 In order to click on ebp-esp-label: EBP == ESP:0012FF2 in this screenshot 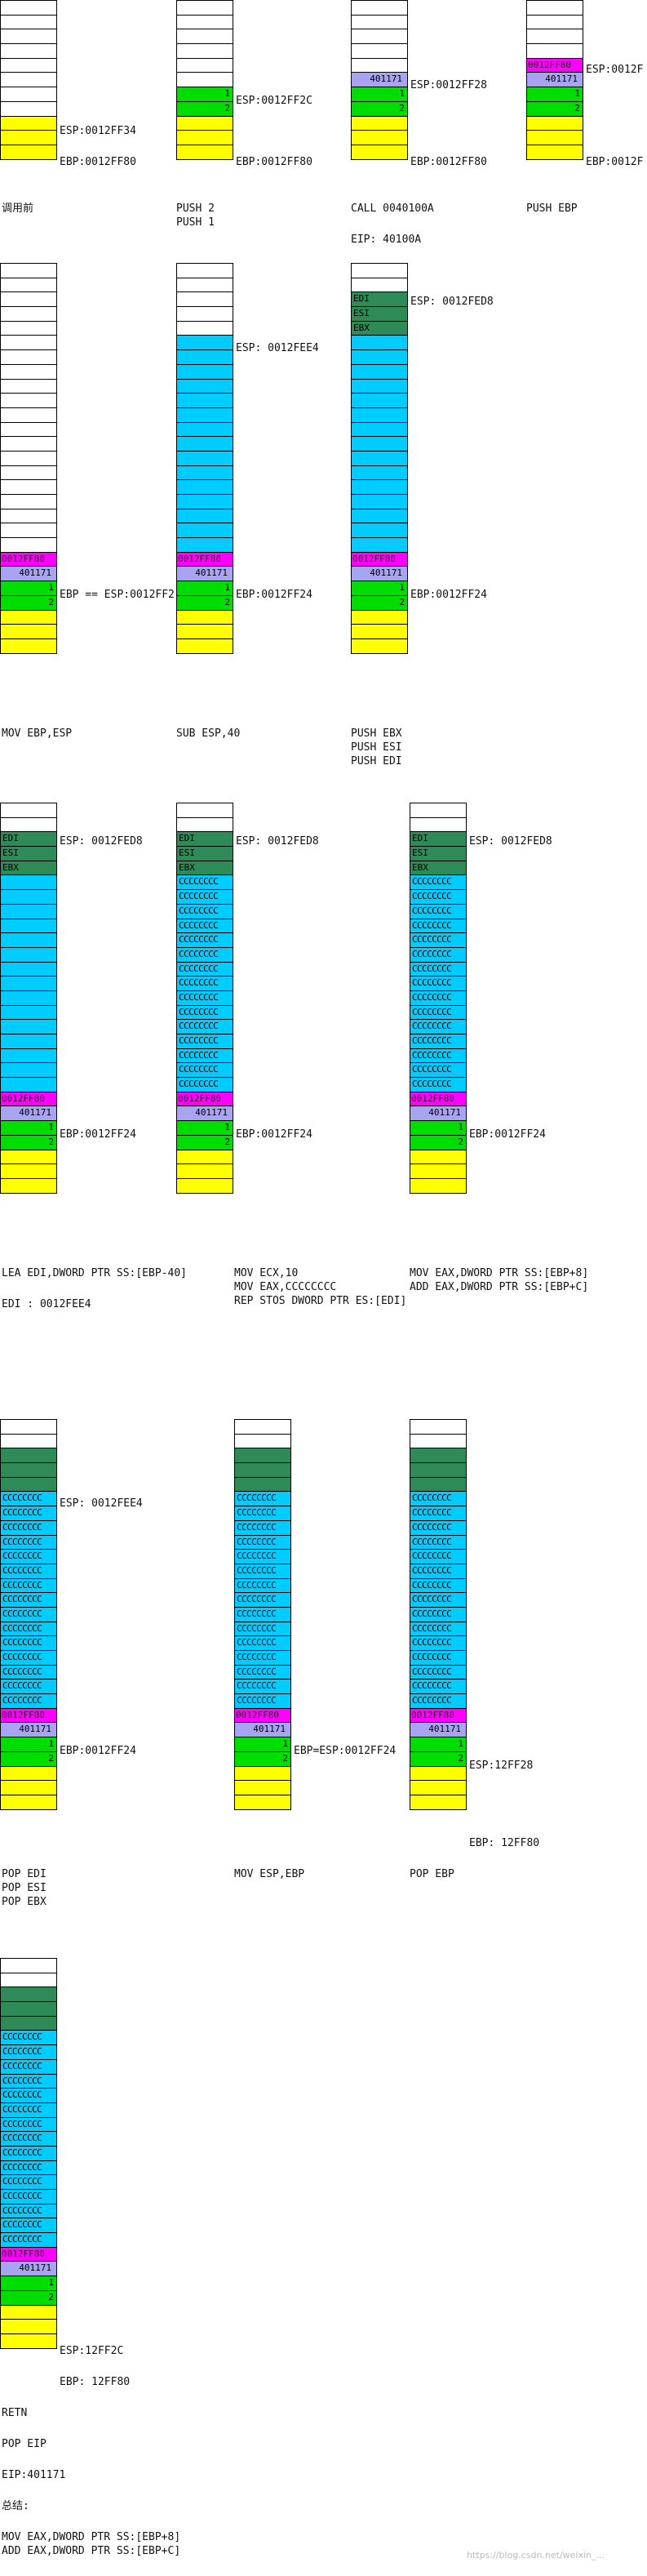, I will do `click(118, 595)`.